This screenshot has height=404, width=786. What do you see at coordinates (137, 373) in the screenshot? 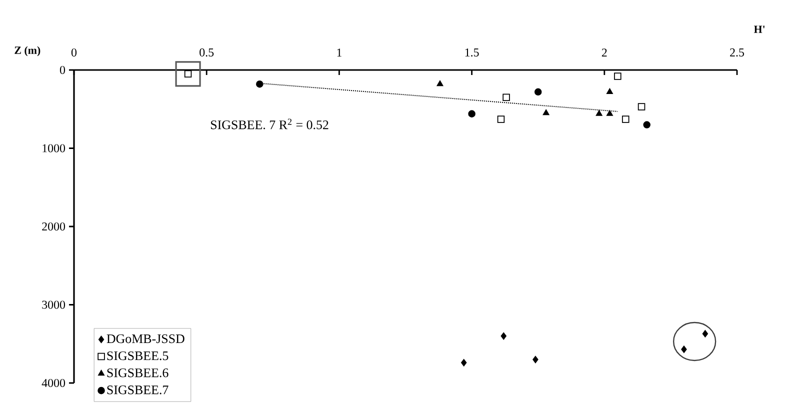
I see `legend-label: SIGSBEE.6` at bounding box center [137, 373].